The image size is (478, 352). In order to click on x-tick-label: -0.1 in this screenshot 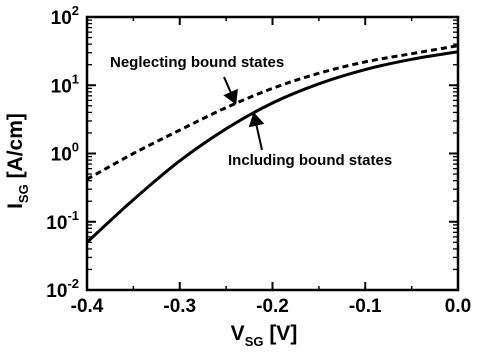, I will do `click(365, 306)`.